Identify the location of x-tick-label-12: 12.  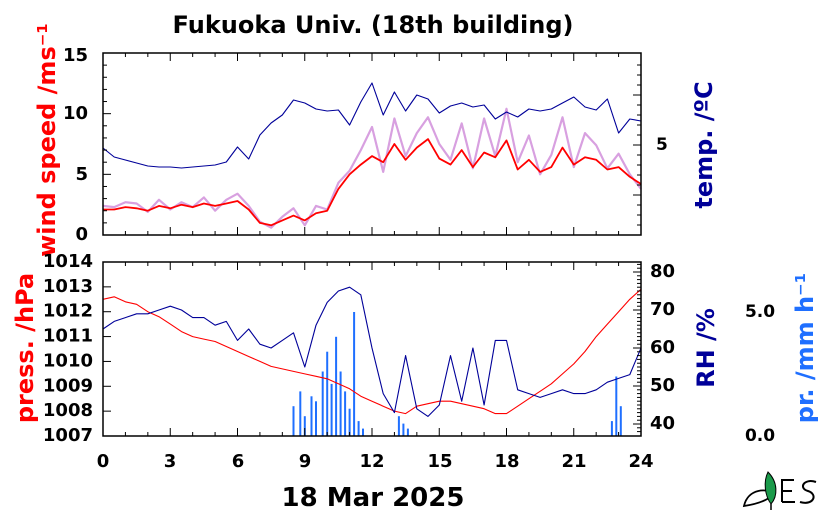
(371, 461).